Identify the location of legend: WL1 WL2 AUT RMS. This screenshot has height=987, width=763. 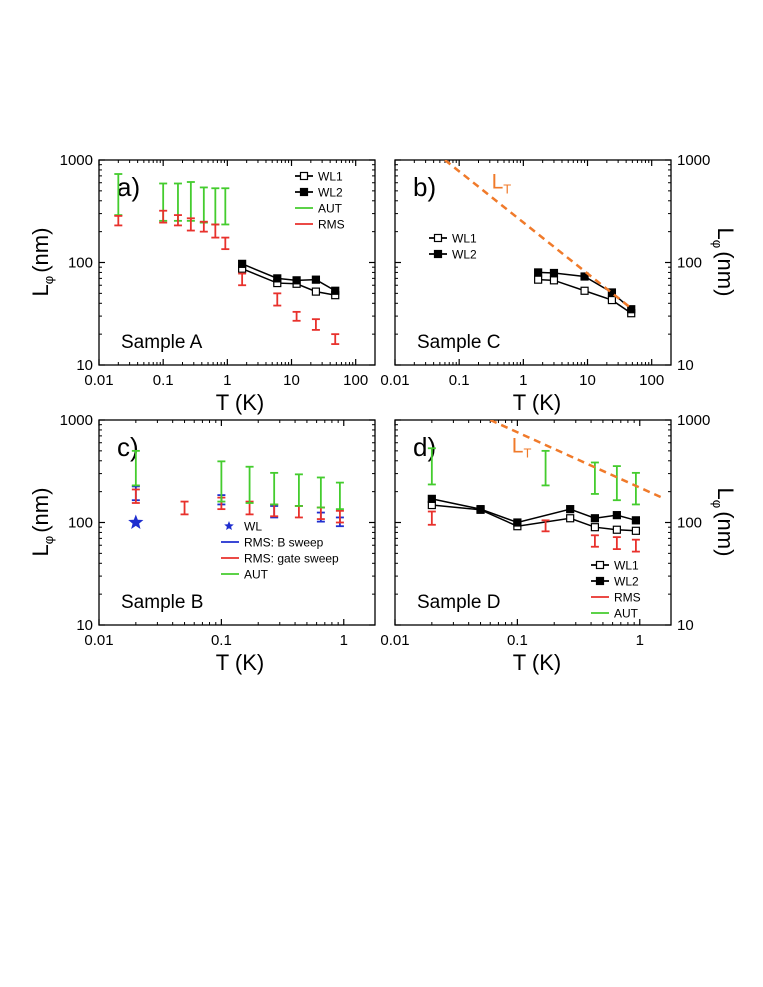
(320, 201).